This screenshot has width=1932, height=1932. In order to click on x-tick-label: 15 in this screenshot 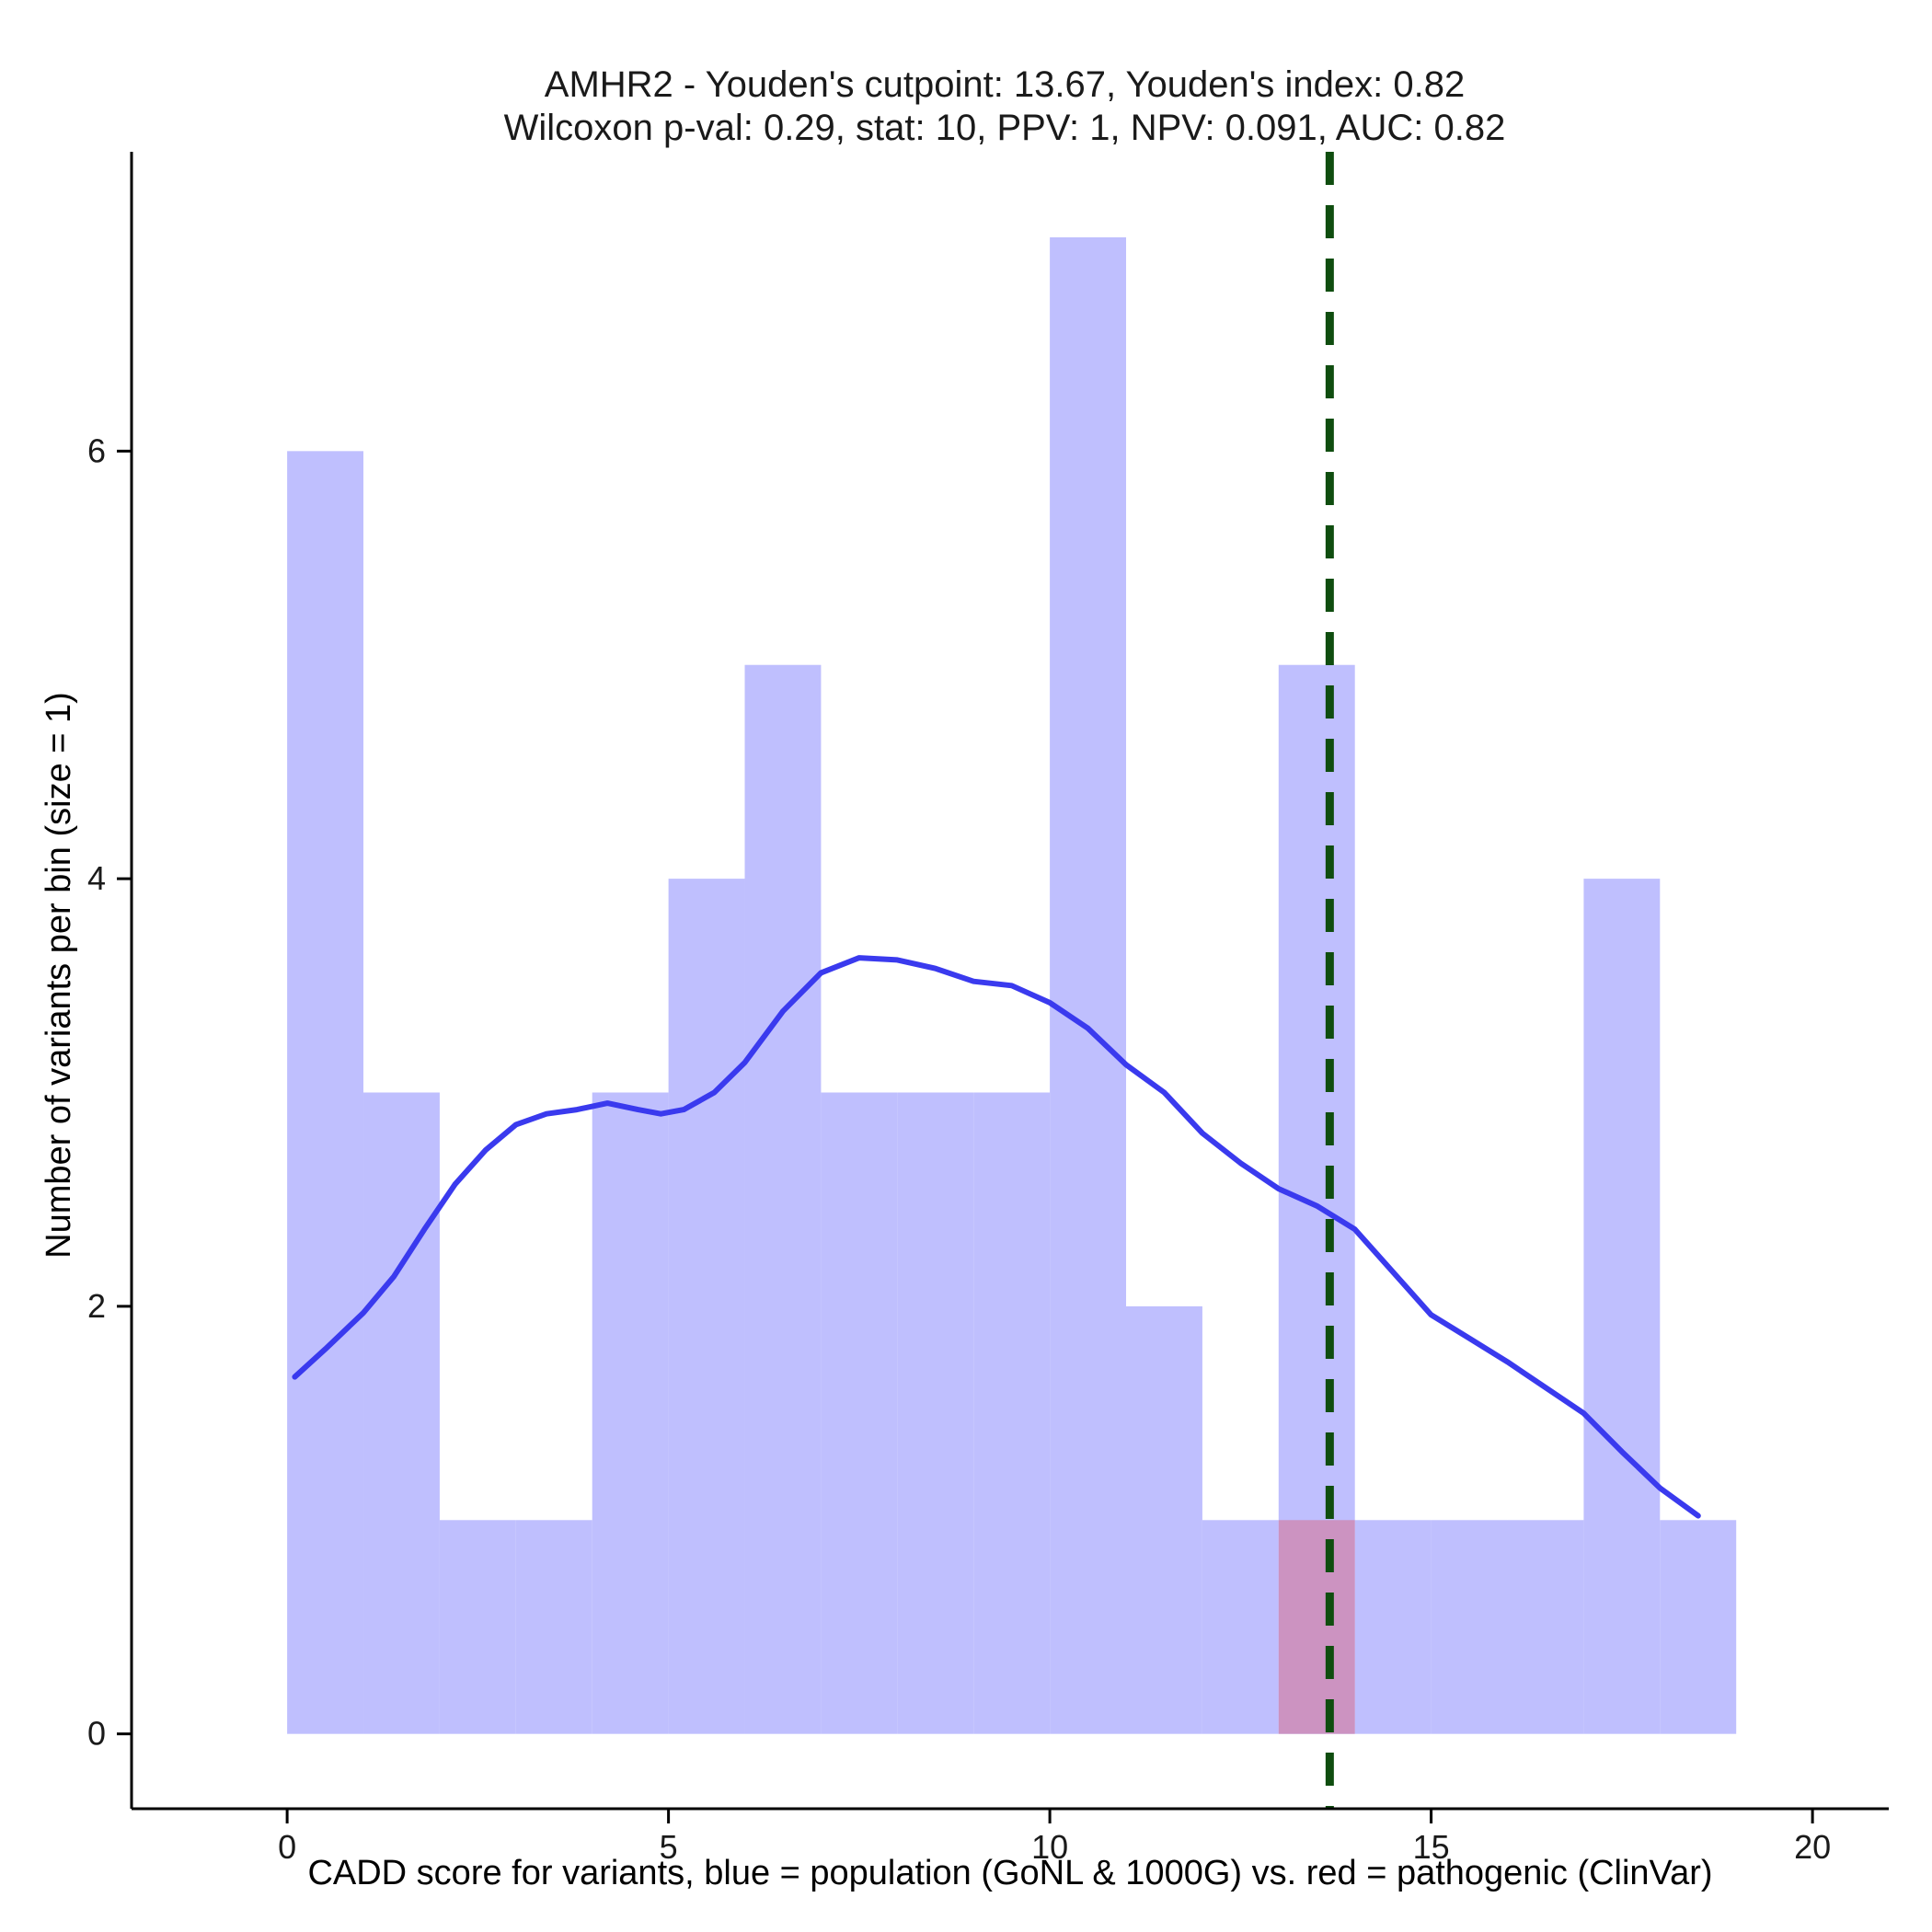, I will do `click(1431, 1847)`.